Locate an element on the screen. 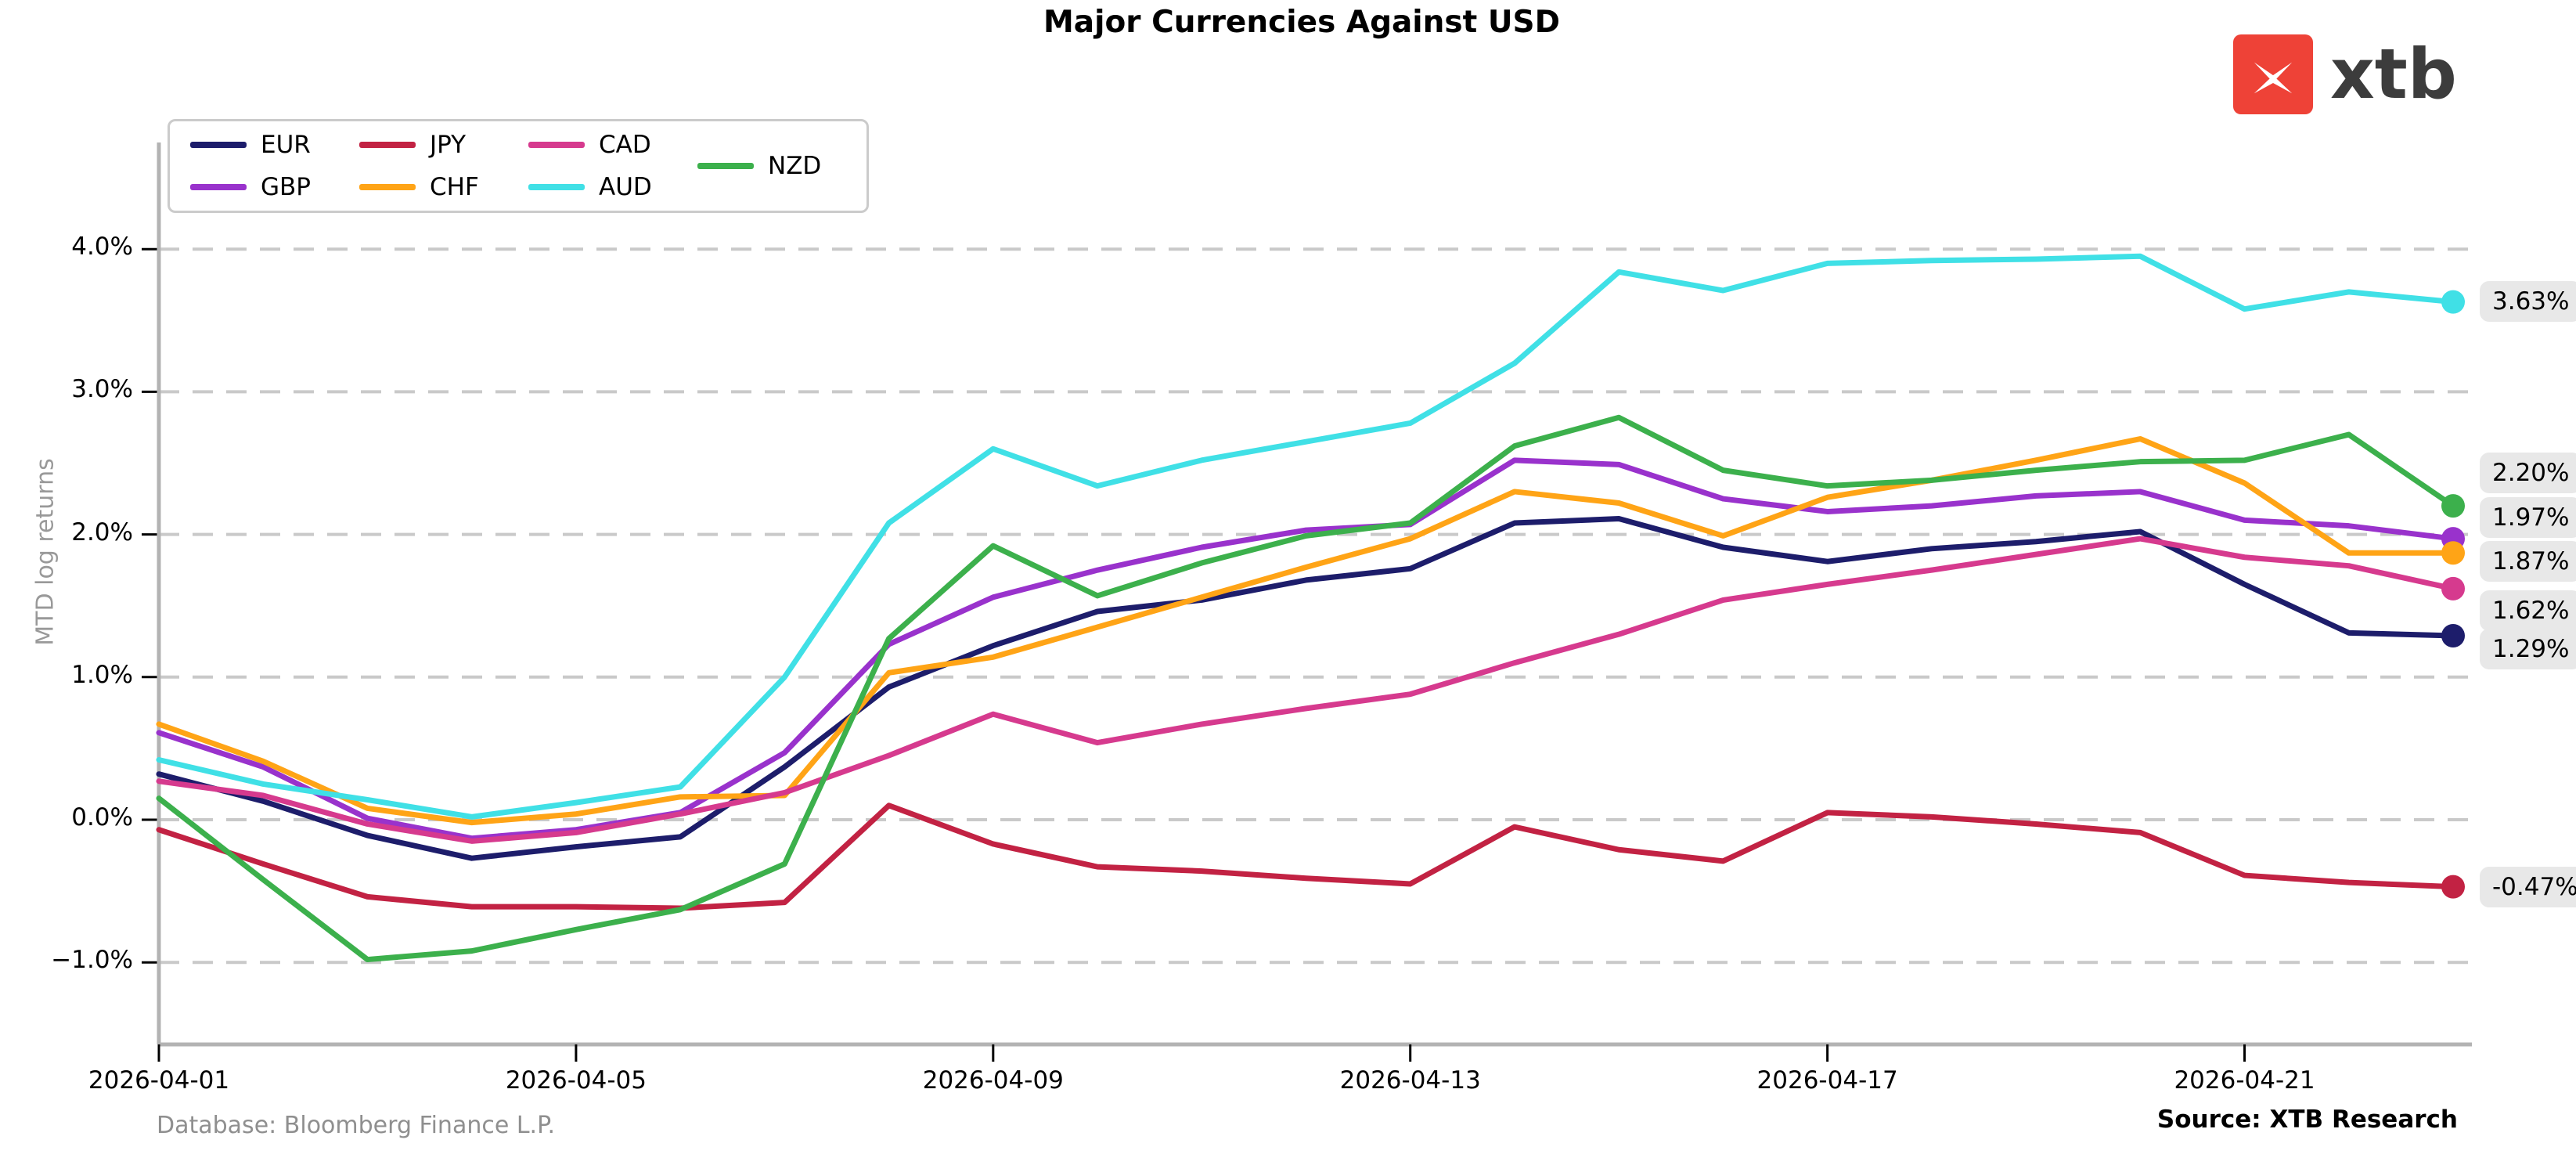  legend-item-chf: CHF is located at coordinates (443, 187).